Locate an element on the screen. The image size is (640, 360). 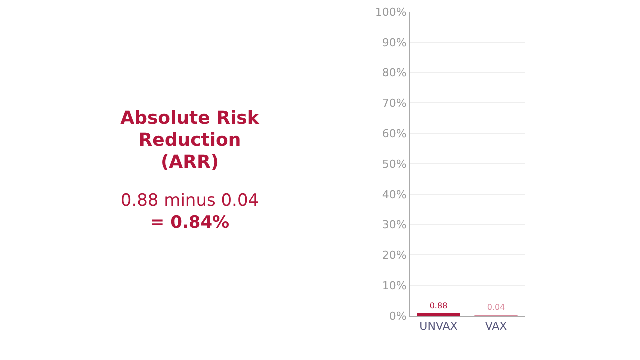
y-tick-label: 40% is located at coordinates (394, 195).